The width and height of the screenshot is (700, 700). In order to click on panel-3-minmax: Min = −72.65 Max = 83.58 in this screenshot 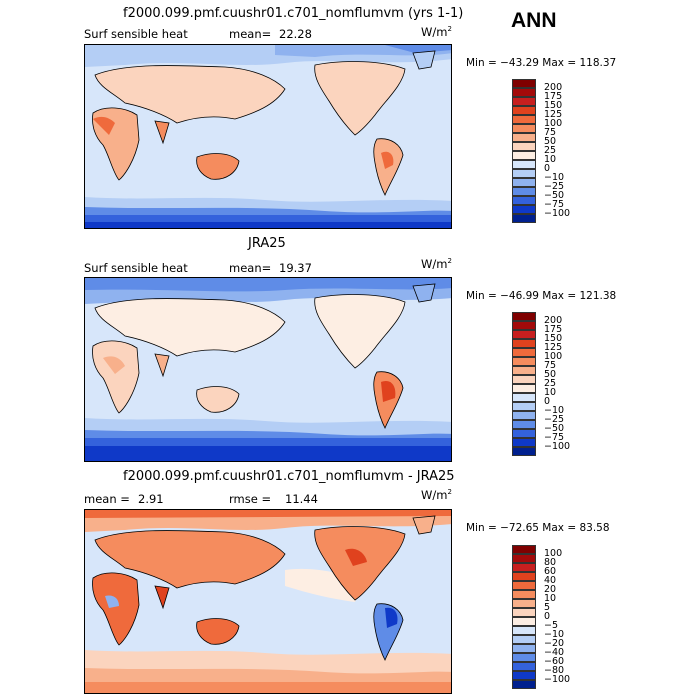, I will do `click(538, 528)`.